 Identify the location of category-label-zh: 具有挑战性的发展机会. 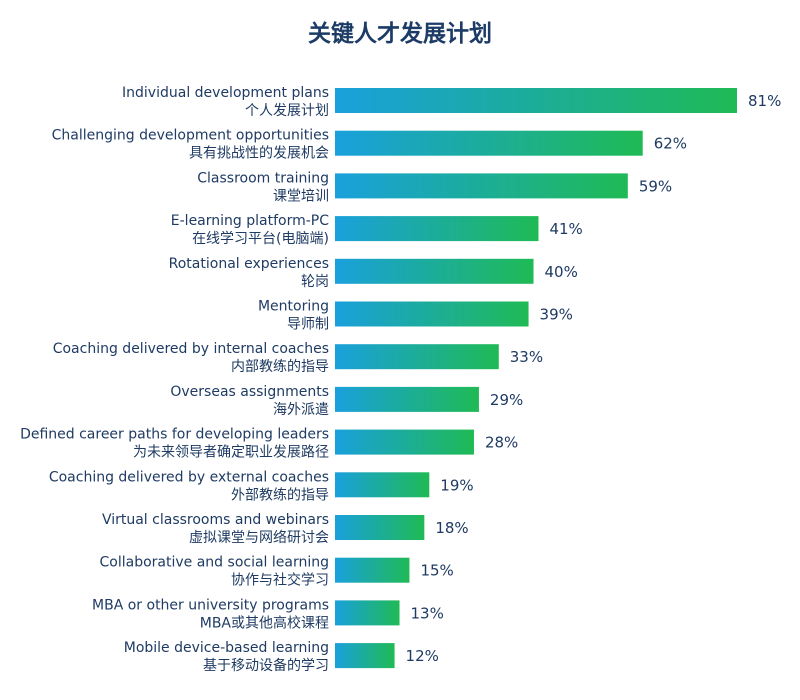
(259, 154).